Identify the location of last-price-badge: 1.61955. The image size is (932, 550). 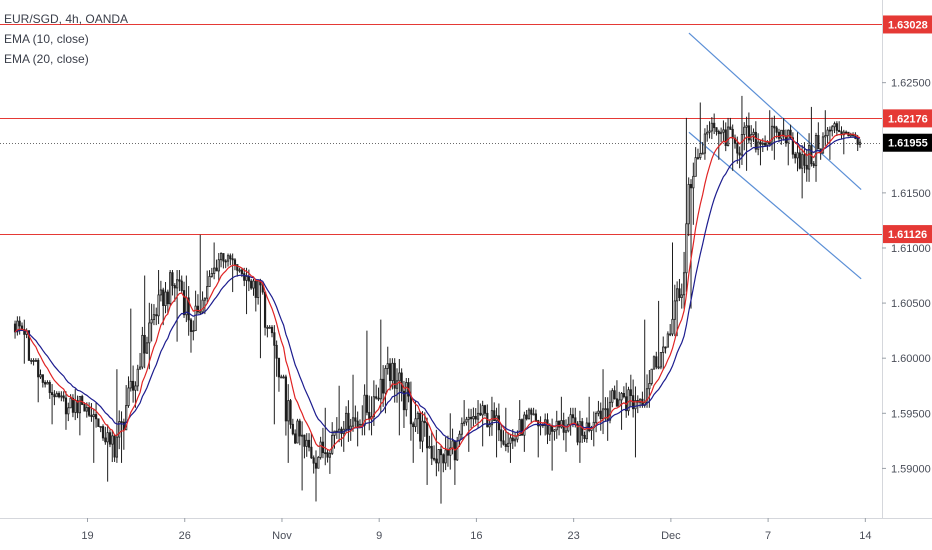
(908, 144).